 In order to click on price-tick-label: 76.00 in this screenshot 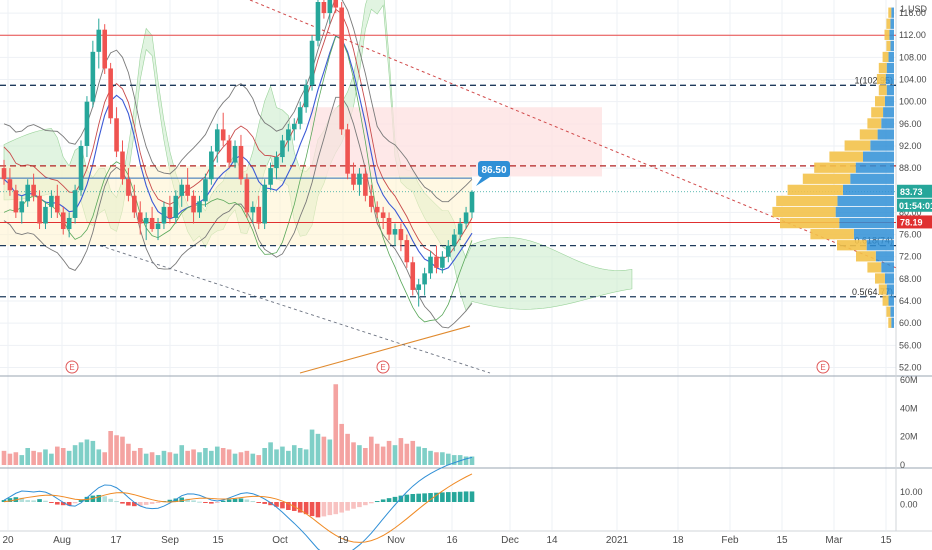, I will do `click(910, 235)`.